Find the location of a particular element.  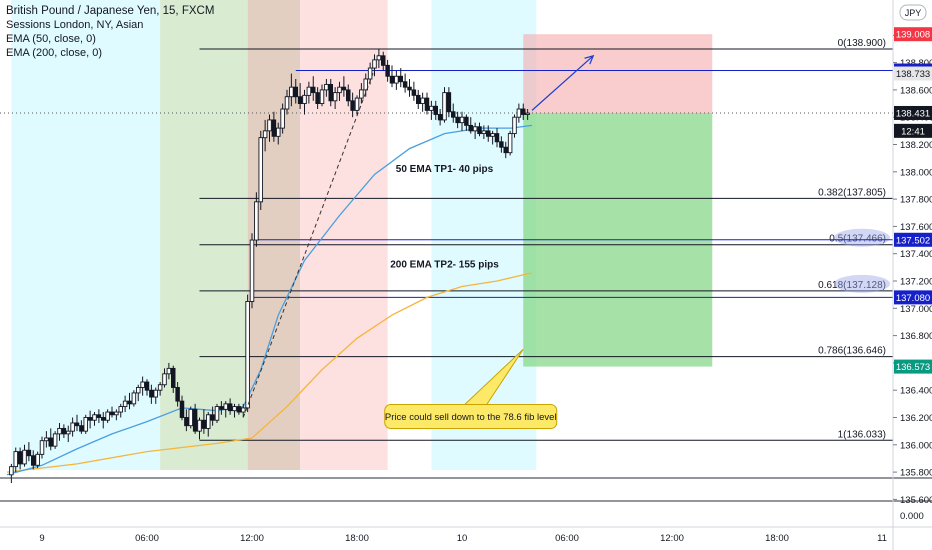

price-label-text-0: 139.008 is located at coordinates (913, 35).